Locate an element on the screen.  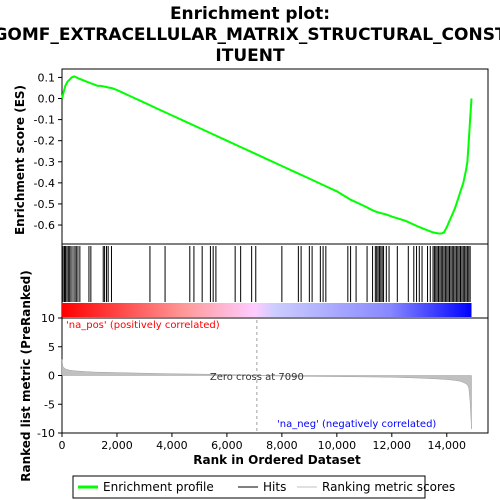
legend-hits-label: Hits is located at coordinates (274, 487).